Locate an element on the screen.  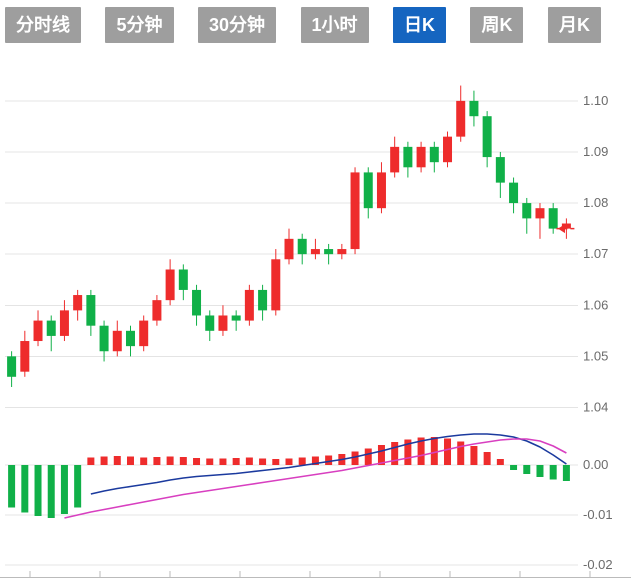
macd-axis-label: -0.02 is located at coordinates (598, 564).